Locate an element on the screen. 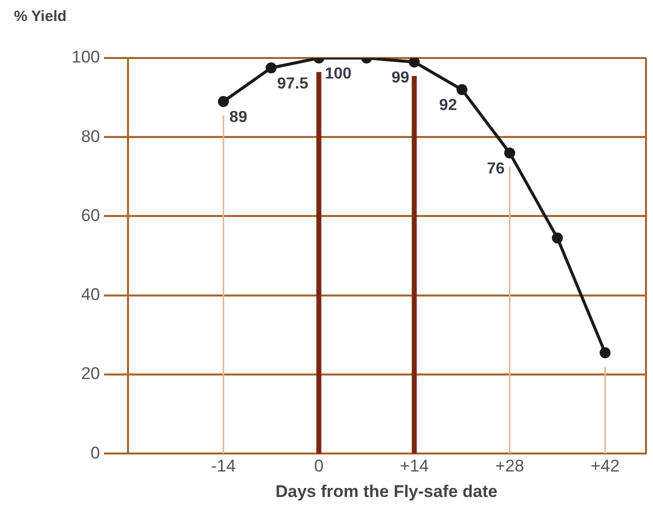  y-axis-title: % Yield is located at coordinates (40, 16).